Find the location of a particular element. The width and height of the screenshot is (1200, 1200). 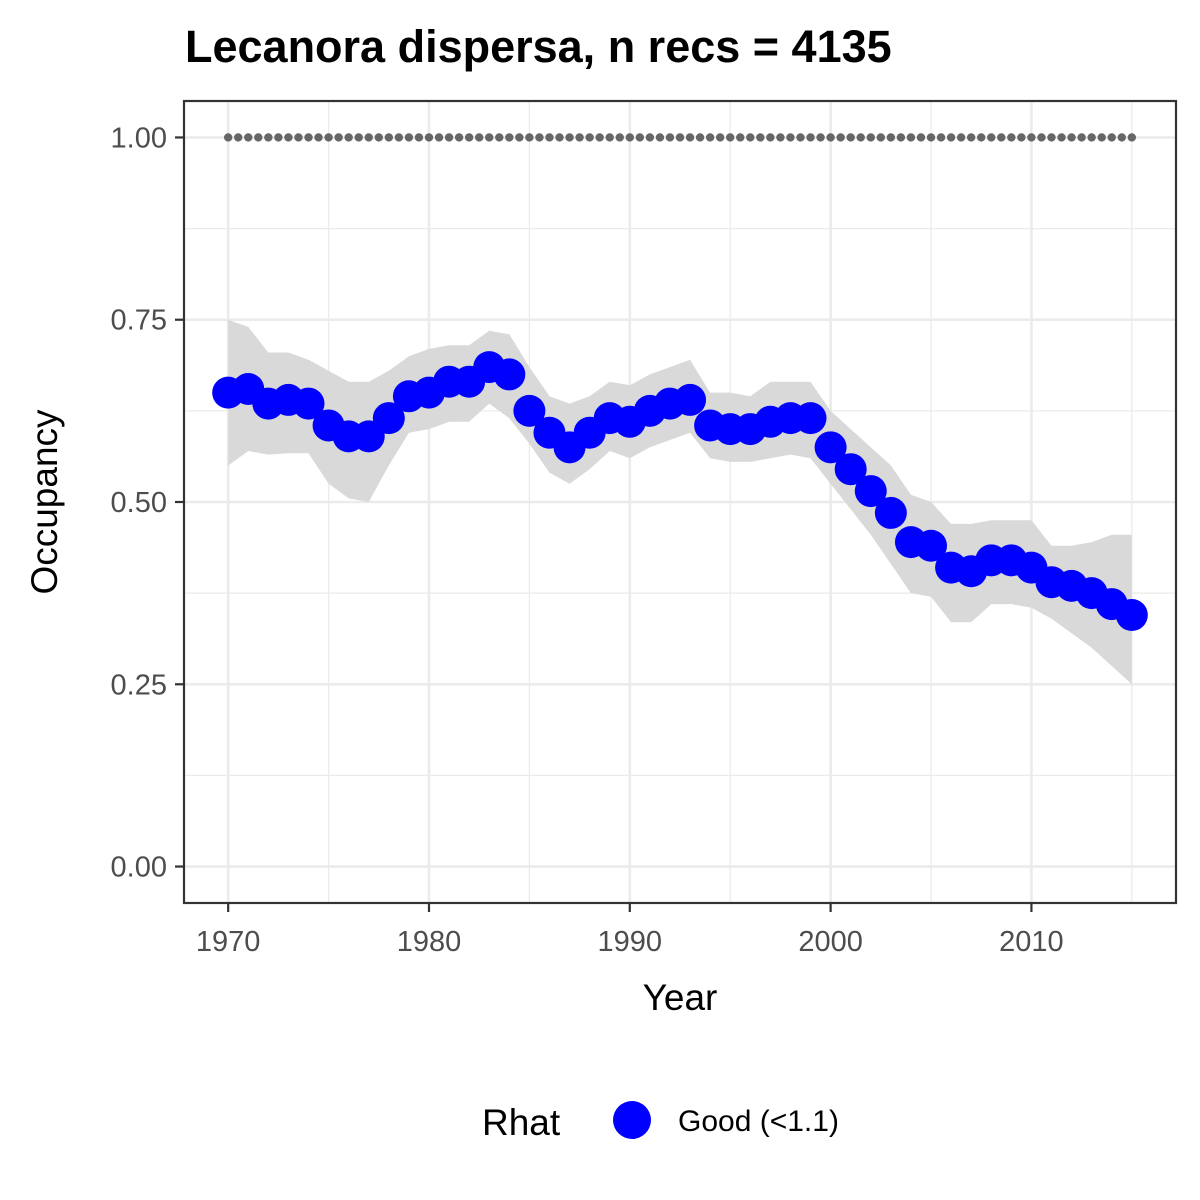

x-axis-ticks: 1970 1980 1990 2000 2010 is located at coordinates (630, 930).